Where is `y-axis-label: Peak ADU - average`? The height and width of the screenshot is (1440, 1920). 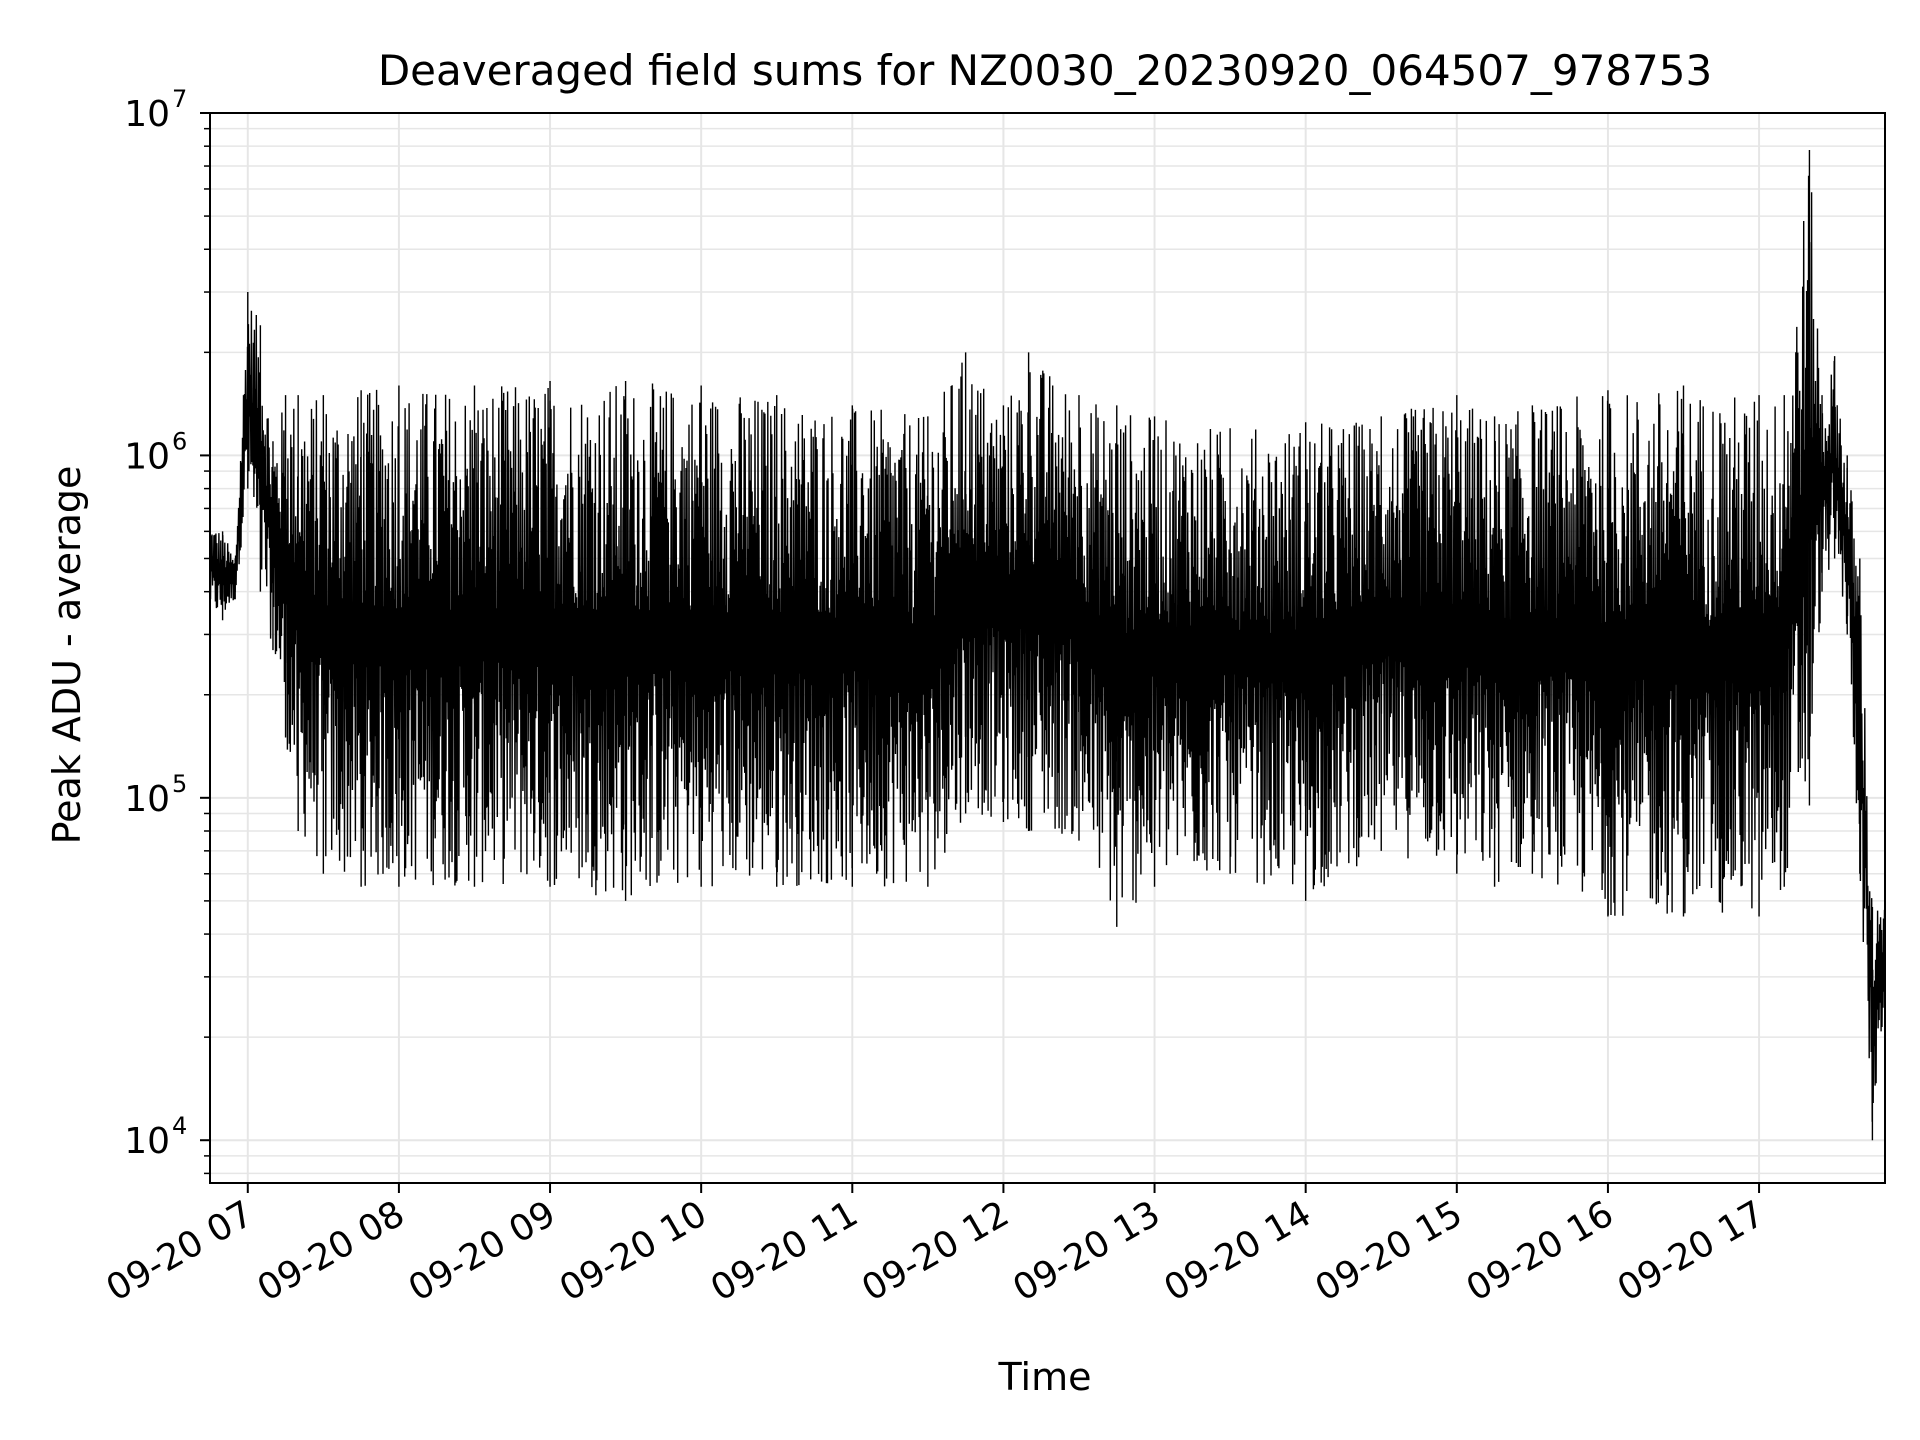 y-axis-label: Peak ADU - average is located at coordinates (67, 655).